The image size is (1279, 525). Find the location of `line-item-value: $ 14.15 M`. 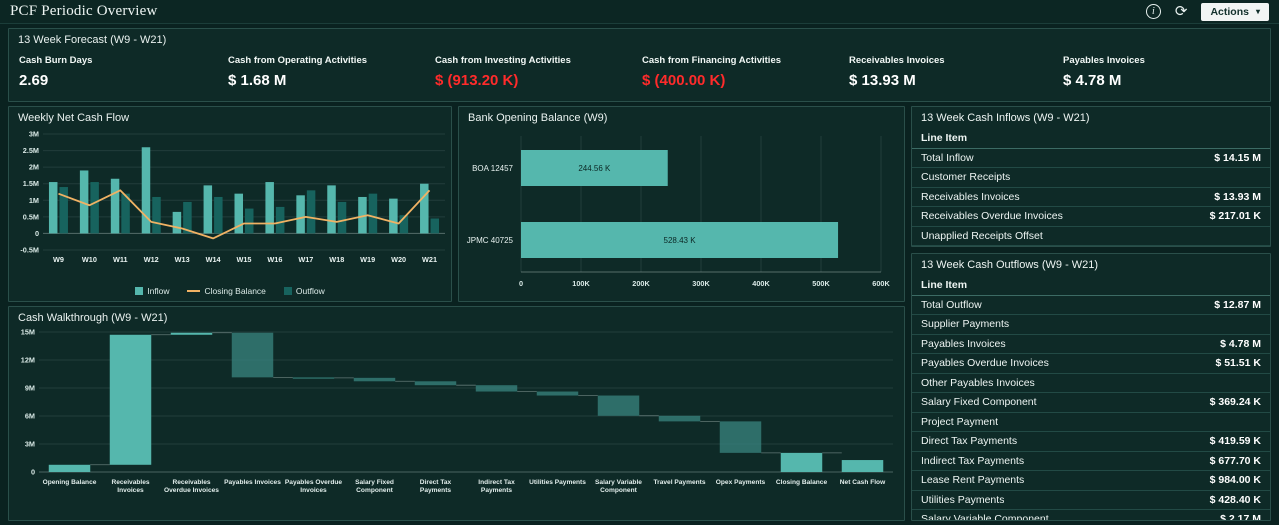

line-item-value: $ 14.15 M is located at coordinates (1237, 157).